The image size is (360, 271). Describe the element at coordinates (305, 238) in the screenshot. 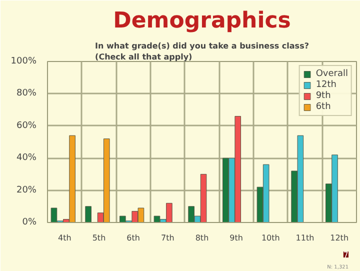

I see `x-tick-label: 11th` at that location.